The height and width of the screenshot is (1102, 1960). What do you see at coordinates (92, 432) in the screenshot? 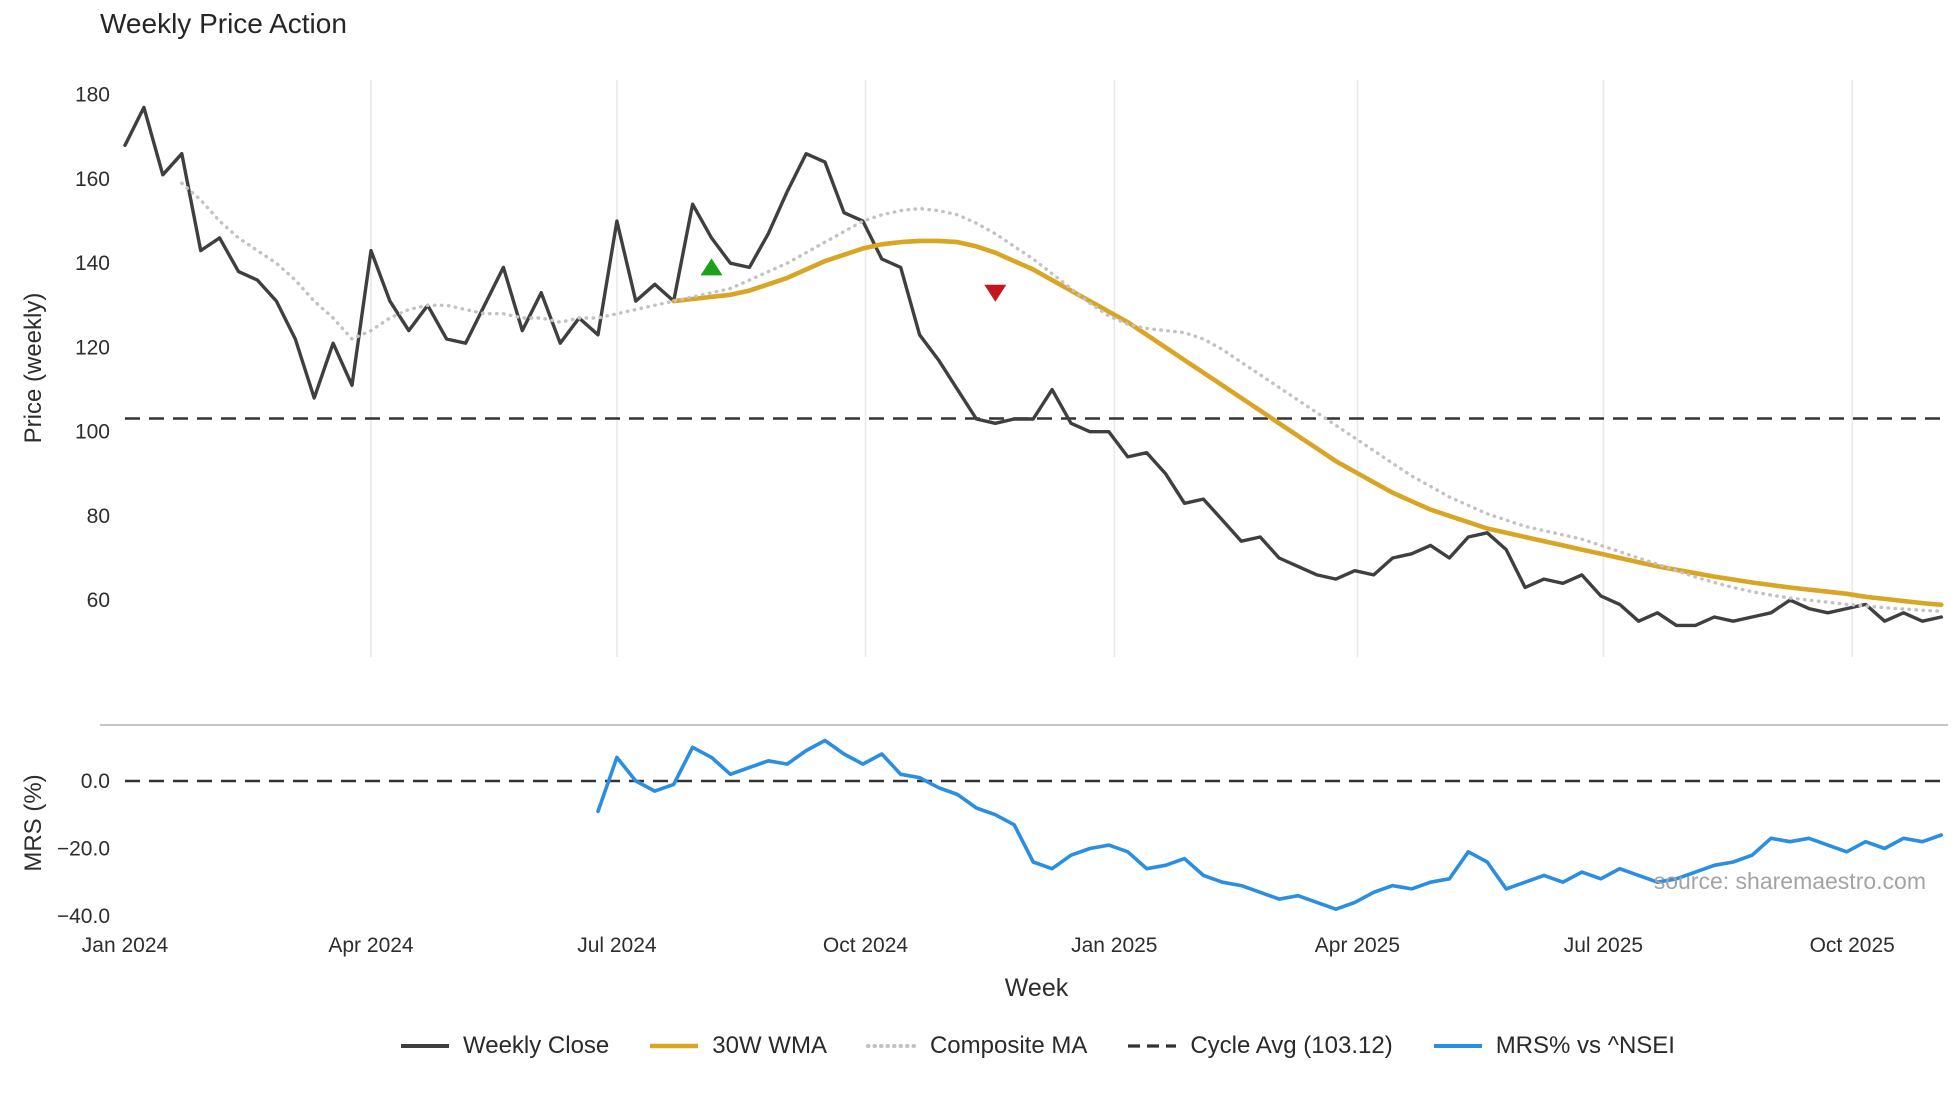
I see `svg-text: 100` at bounding box center [92, 432].